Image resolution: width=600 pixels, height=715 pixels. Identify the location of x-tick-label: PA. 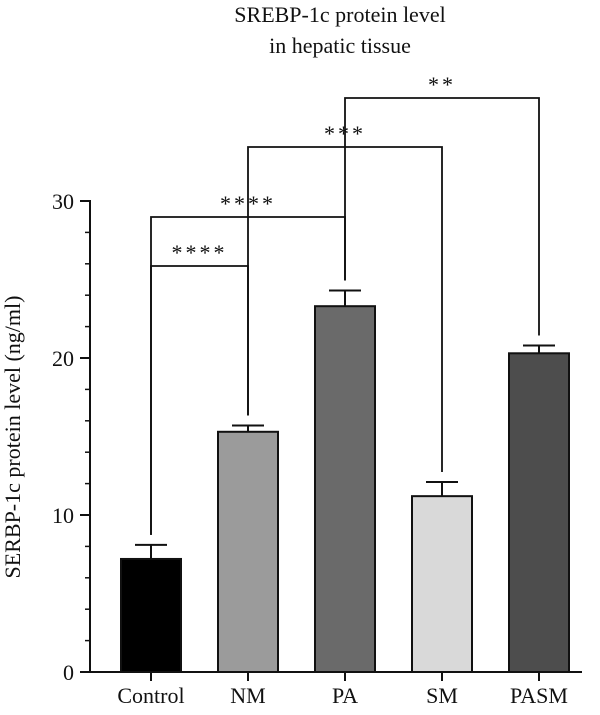
(345, 695).